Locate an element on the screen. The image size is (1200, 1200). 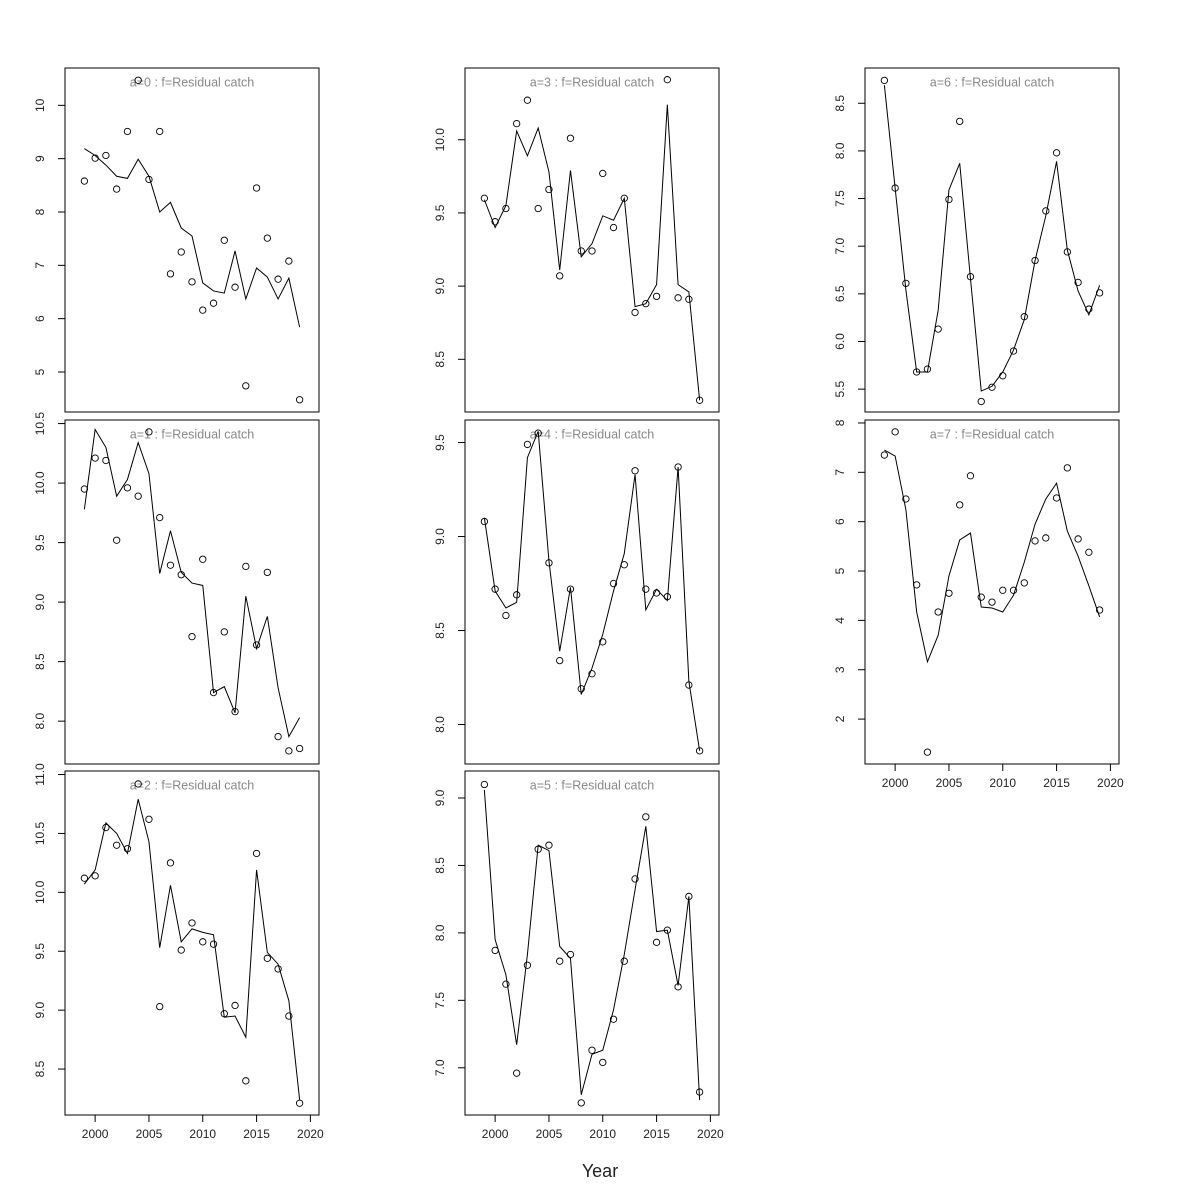
x-tick-label: 2005 is located at coordinates (149, 1134).